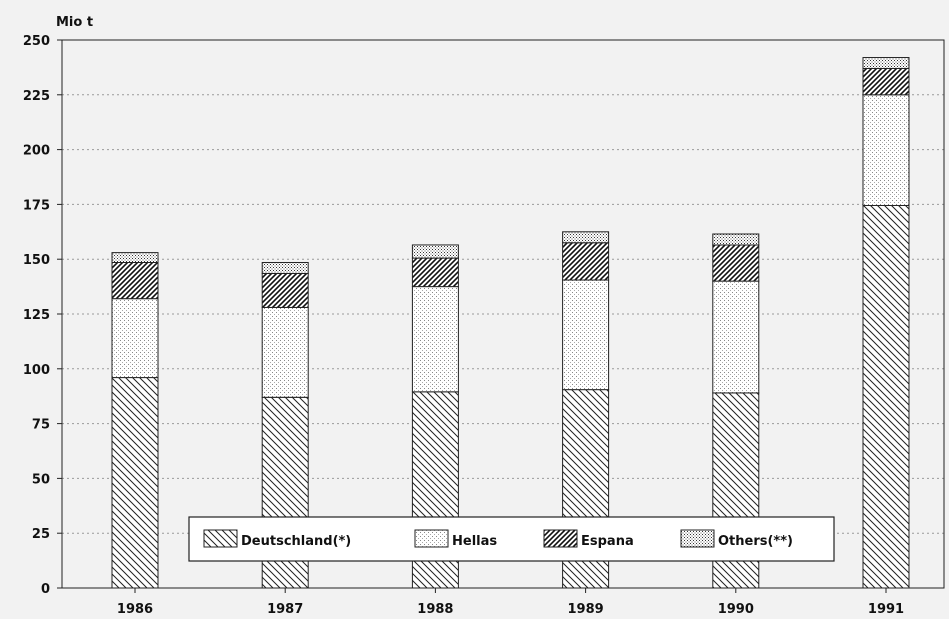 This screenshot has width=949, height=619. What do you see at coordinates (36, 96) in the screenshot?
I see `y-tick-label: 225` at bounding box center [36, 96].